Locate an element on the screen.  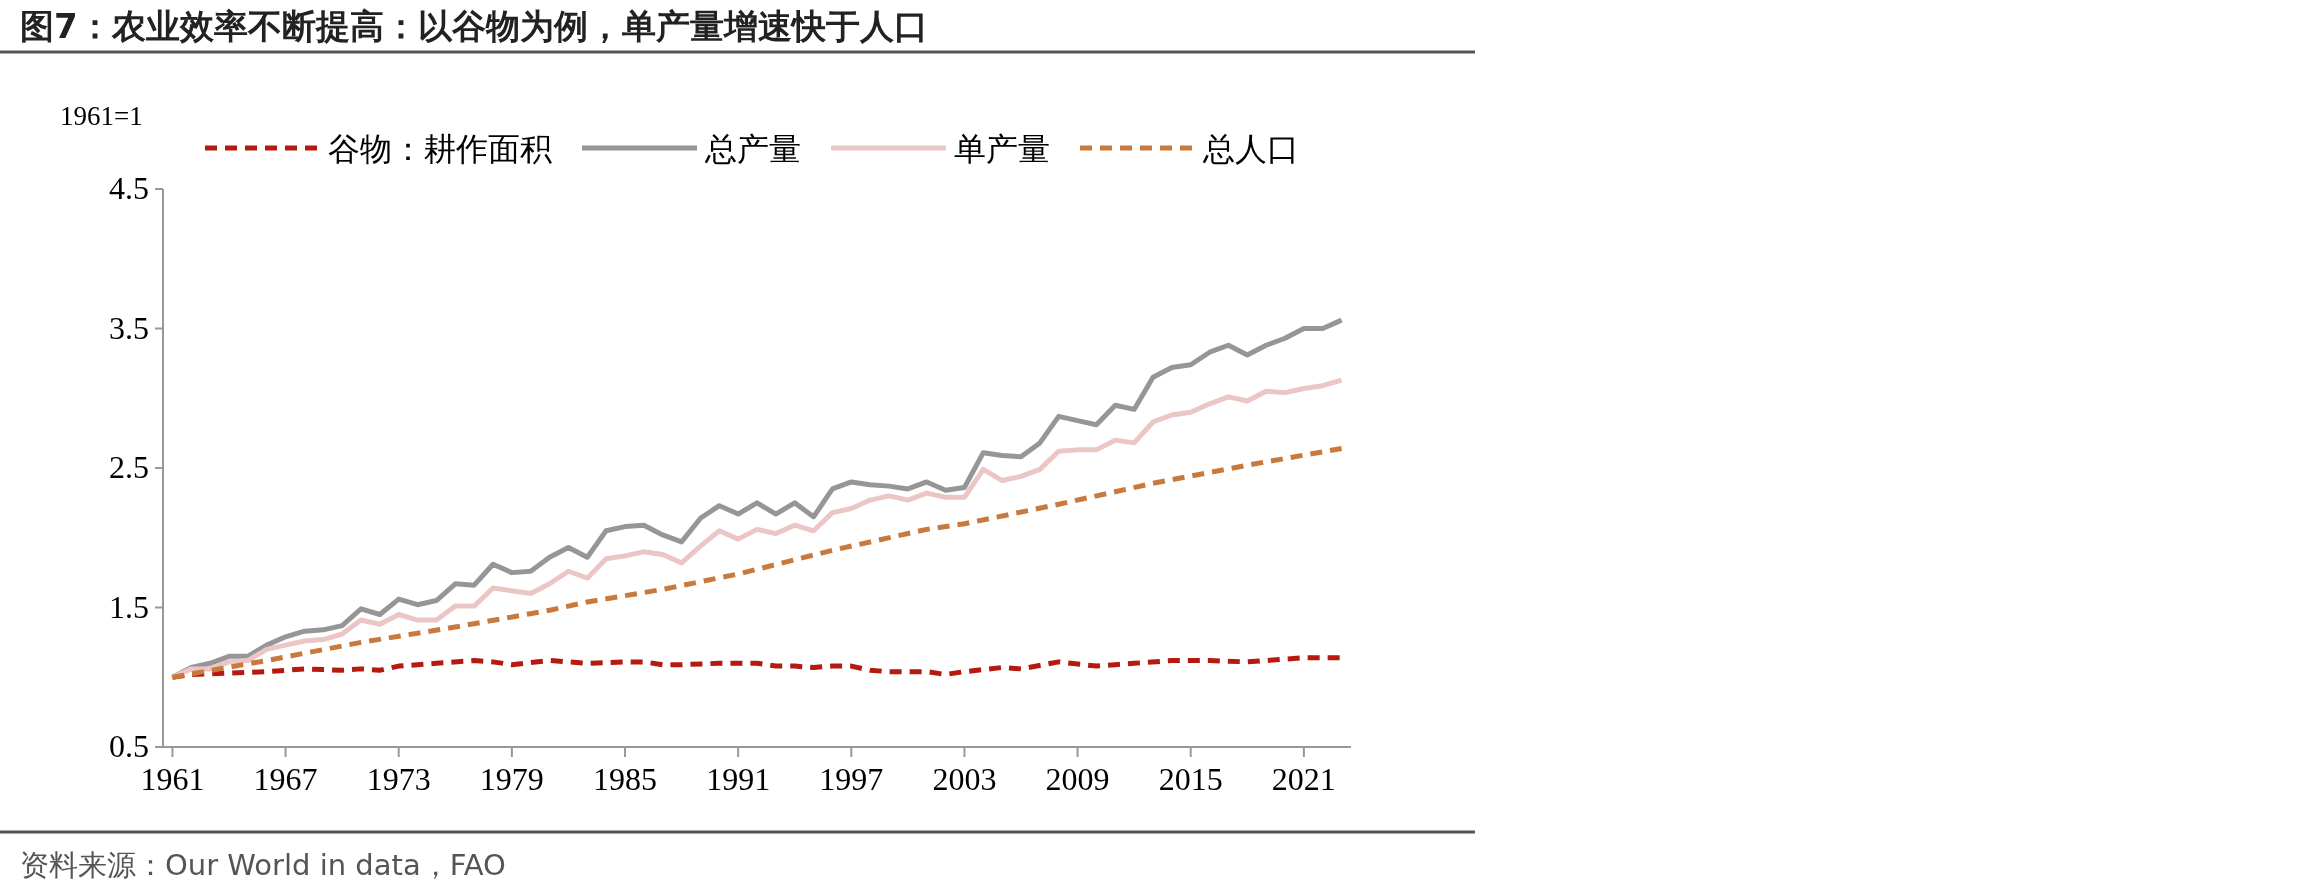
x-tick-label: 1997 is located at coordinates (851, 779).